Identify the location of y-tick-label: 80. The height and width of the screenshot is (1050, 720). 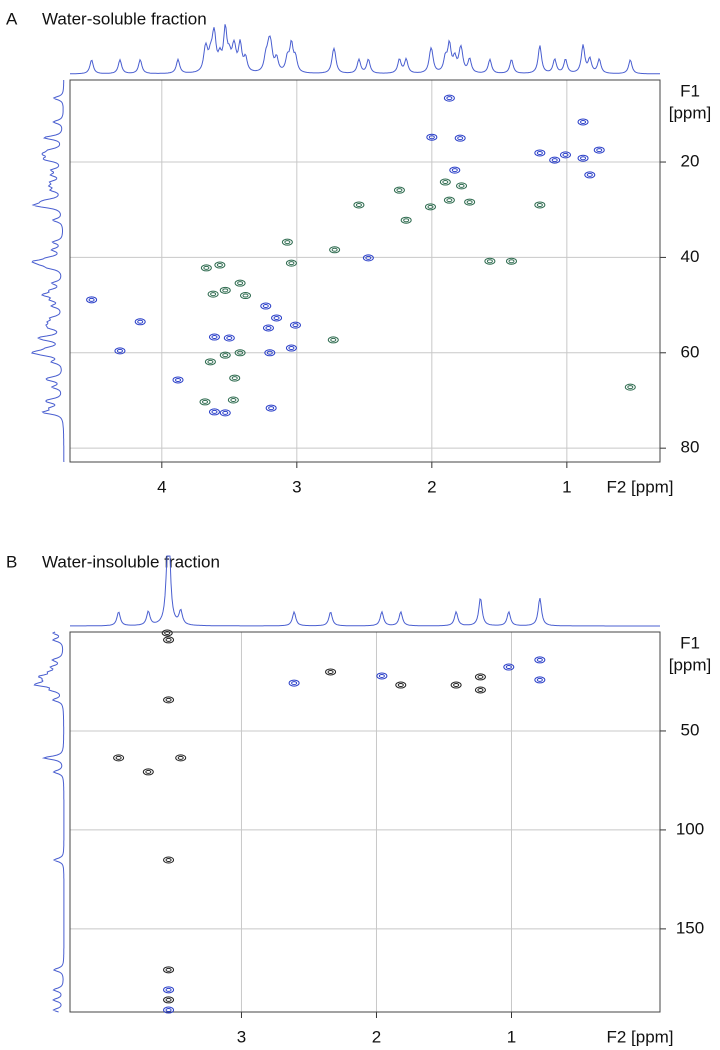
(690, 447).